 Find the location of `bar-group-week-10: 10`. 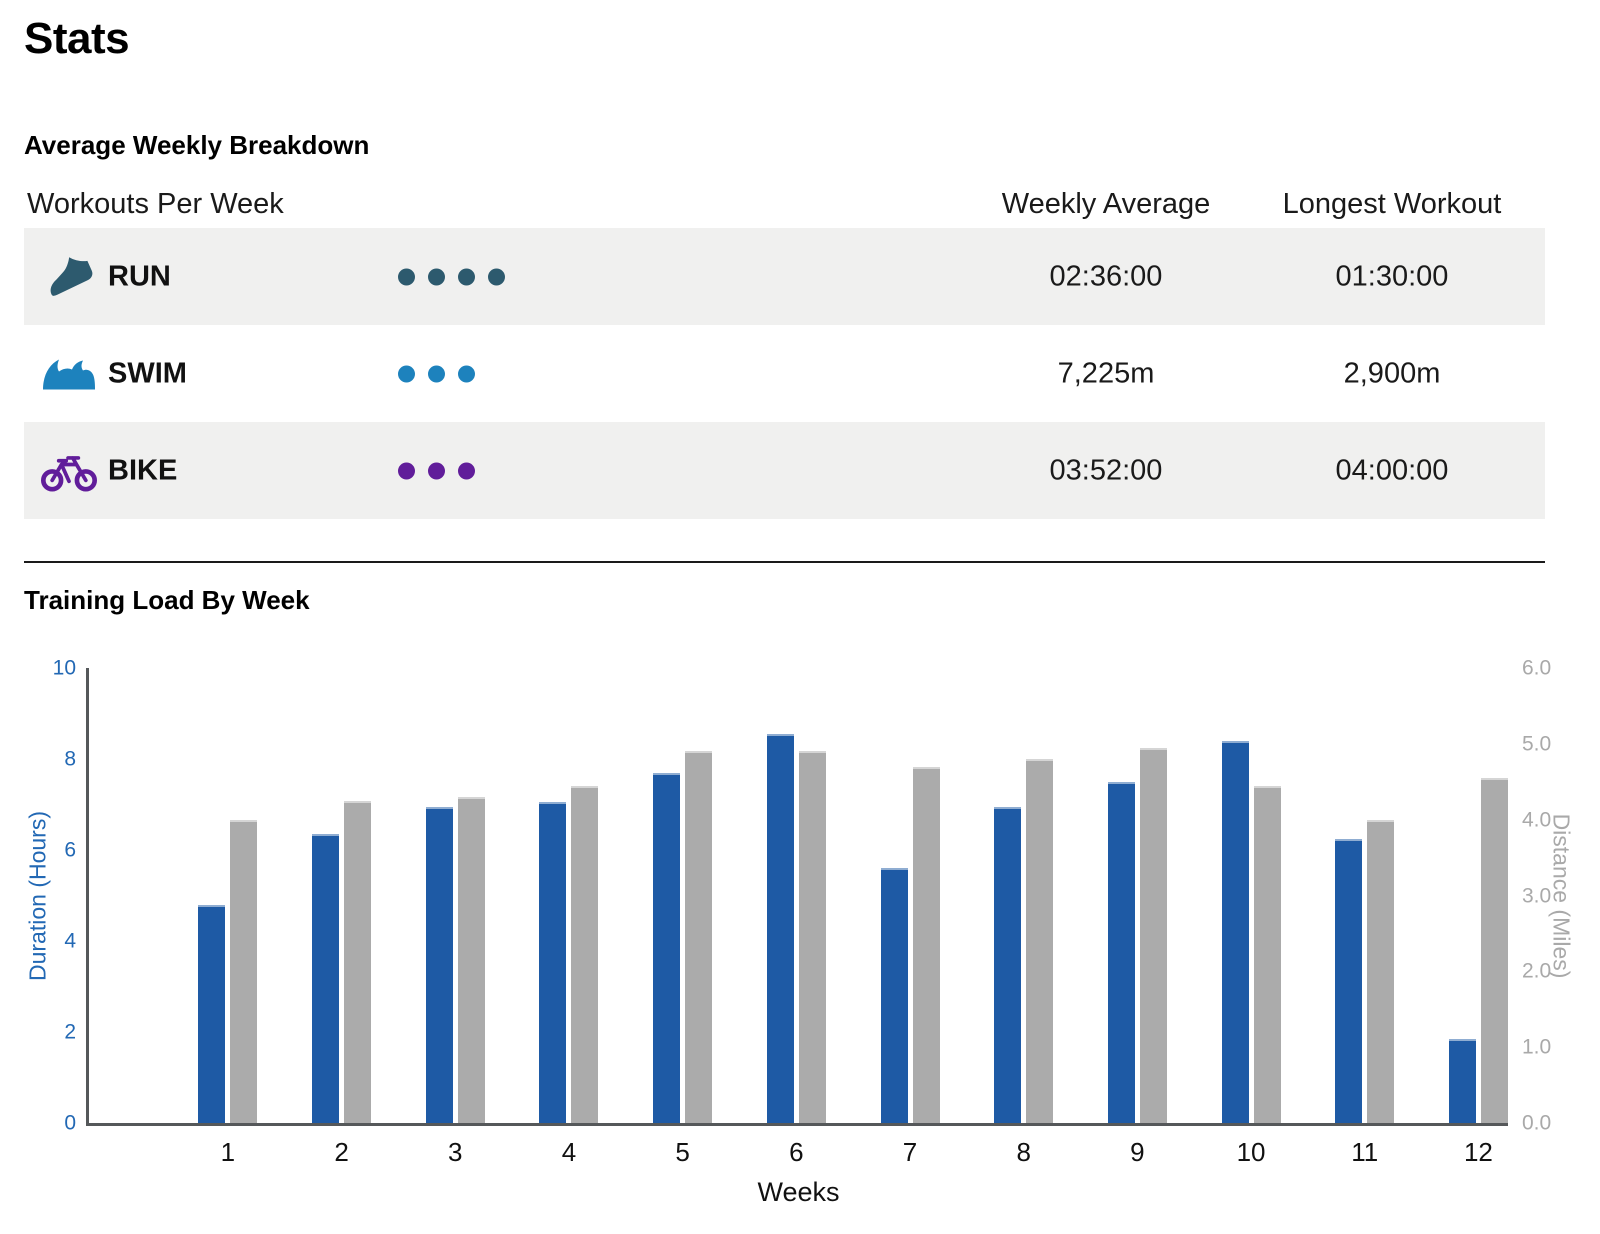

bar-group-week-10: 10 is located at coordinates (1251, 917).